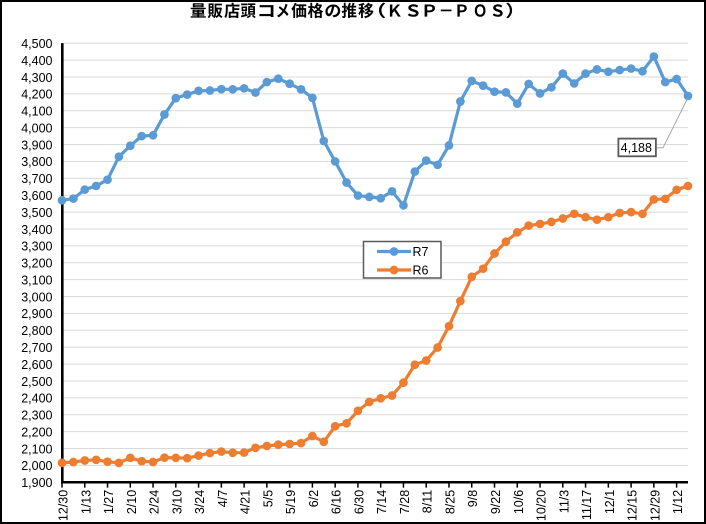  What do you see at coordinates (36, 297) in the screenshot?
I see `svg-text: 3,000` at bounding box center [36, 297].